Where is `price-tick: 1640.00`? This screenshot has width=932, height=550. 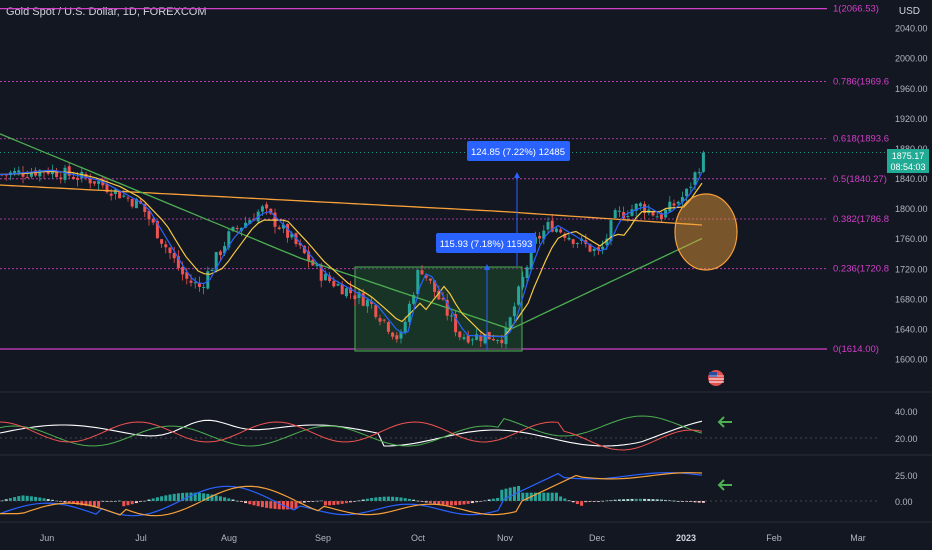 price-tick: 1640.00 is located at coordinates (911, 329).